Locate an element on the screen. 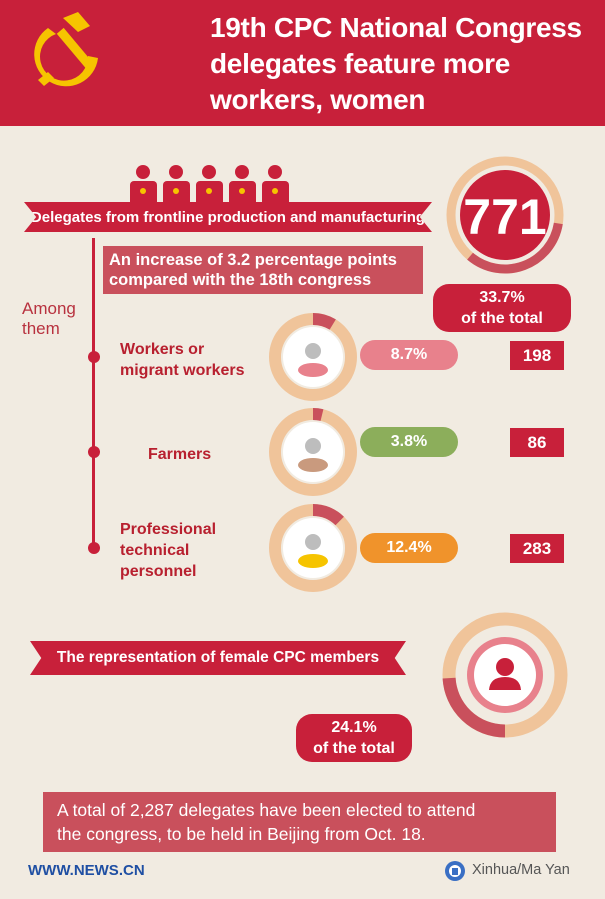 This screenshot has height=899, width=605. frontline-count: 771 is located at coordinates (505, 217).